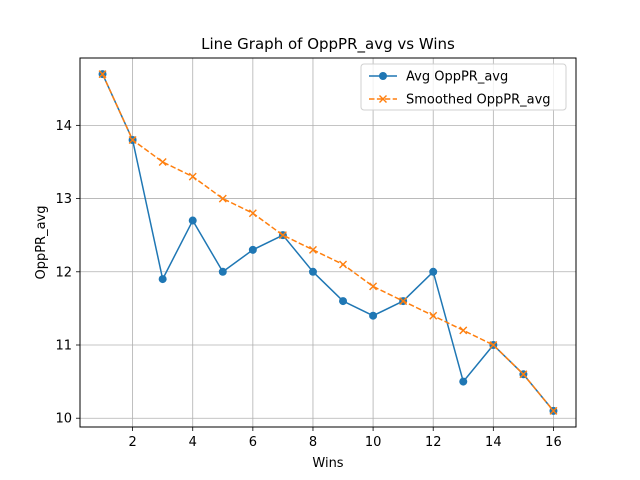  Describe the element at coordinates (63, 199) in the screenshot. I see `y-tick-label: 13` at that location.